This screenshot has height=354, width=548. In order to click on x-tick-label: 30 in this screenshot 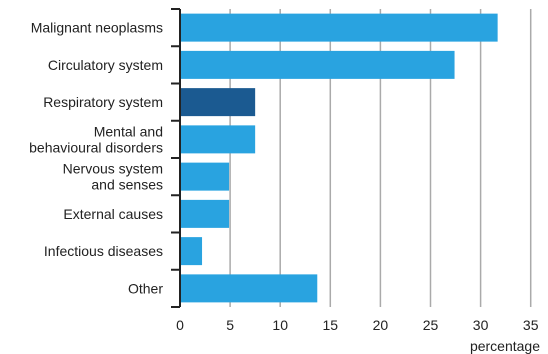, I will do `click(481, 325)`.